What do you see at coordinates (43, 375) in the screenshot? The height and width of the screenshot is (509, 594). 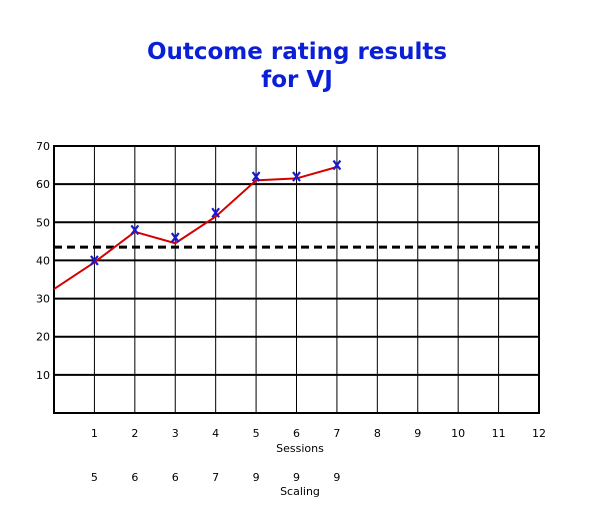 I see `y-tick-label: 10` at bounding box center [43, 375].